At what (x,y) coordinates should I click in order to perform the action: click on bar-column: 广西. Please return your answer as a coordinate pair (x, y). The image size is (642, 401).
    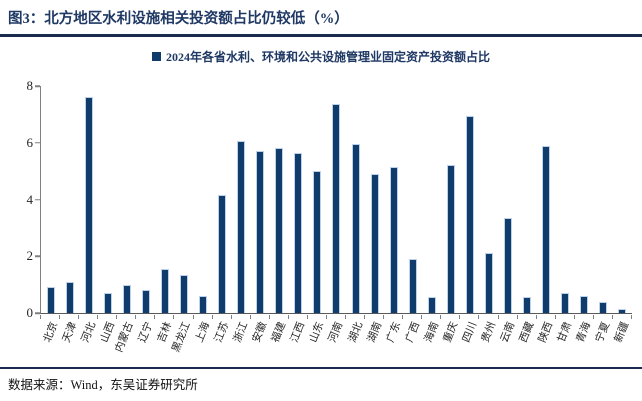
    Looking at the image, I should click on (413, 215).